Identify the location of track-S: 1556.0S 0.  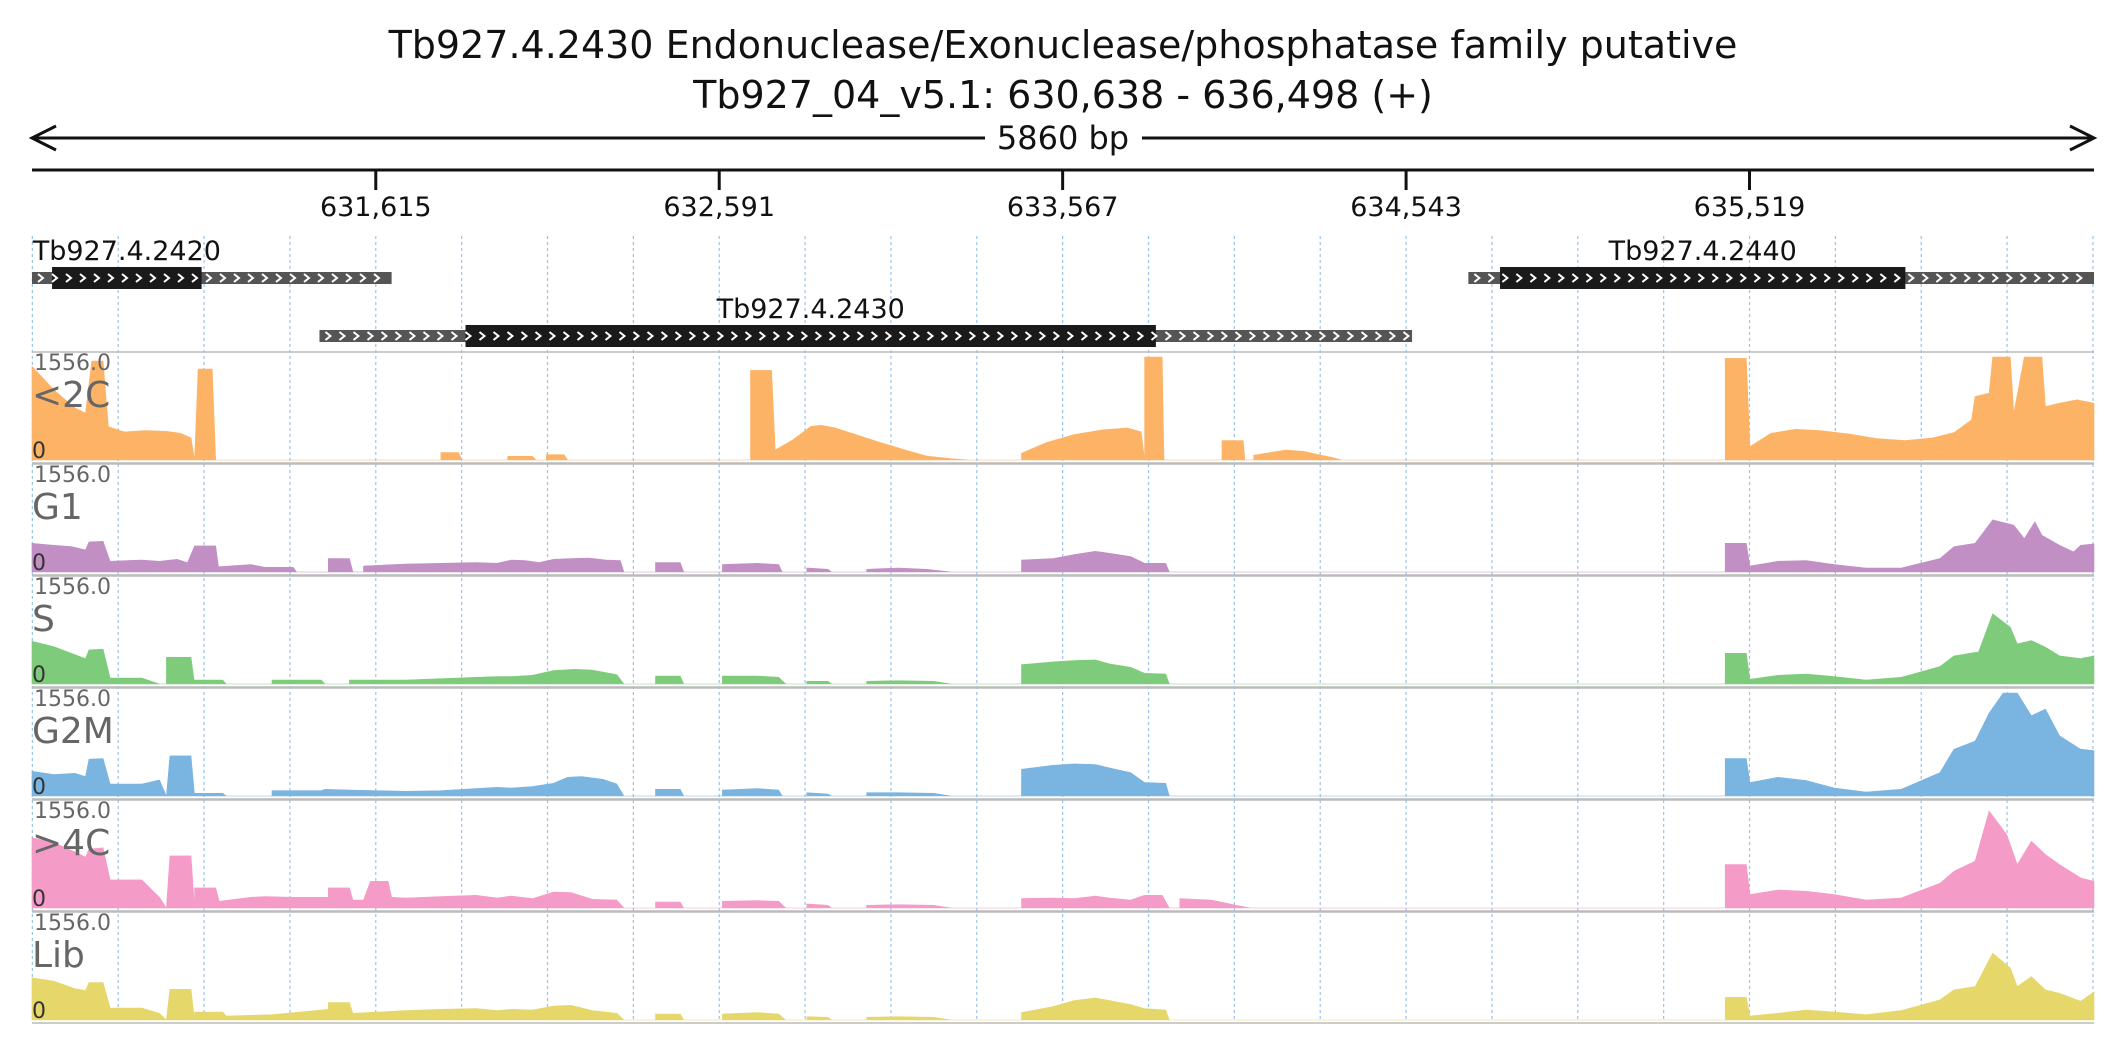
(1063, 631).